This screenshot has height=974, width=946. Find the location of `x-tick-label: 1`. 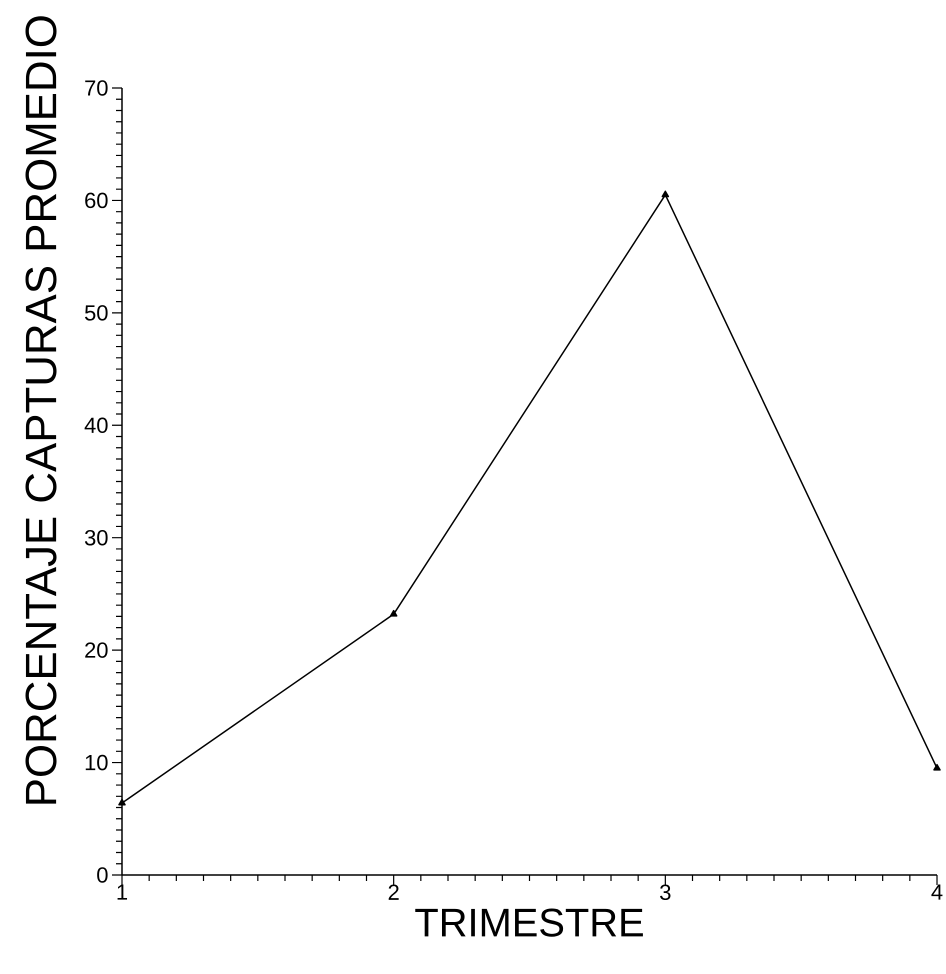

x-tick-label: 1 is located at coordinates (123, 892).